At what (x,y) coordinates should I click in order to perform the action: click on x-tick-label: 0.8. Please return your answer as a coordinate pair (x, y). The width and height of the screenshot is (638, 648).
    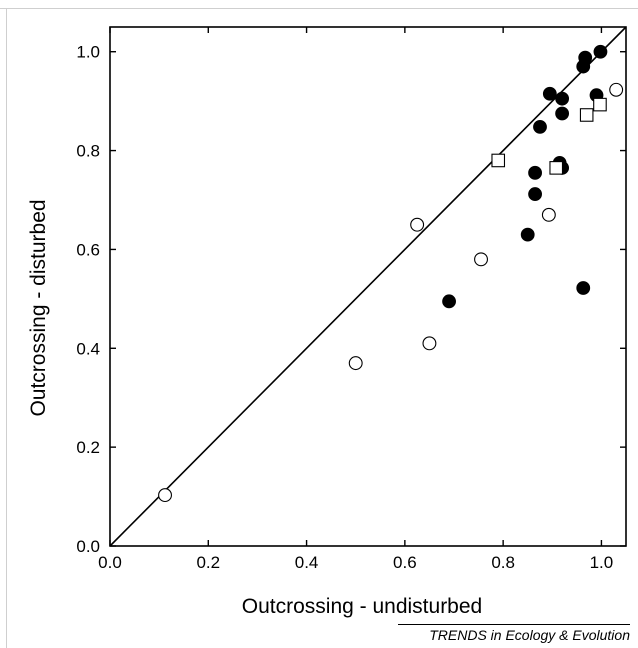
    Looking at the image, I should click on (503, 562).